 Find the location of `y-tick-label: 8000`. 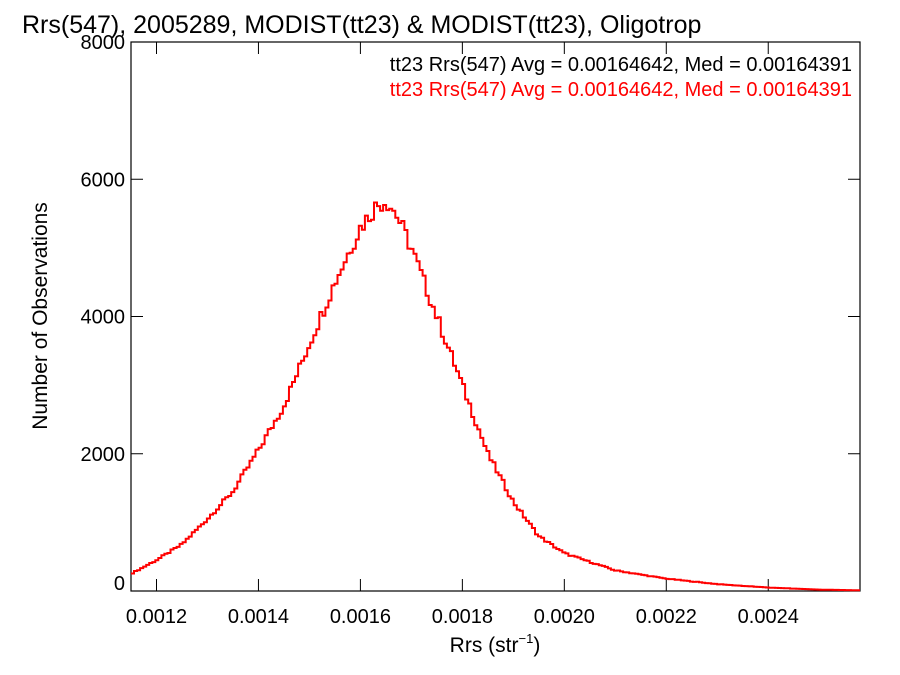

y-tick-label: 8000 is located at coordinates (103, 43).